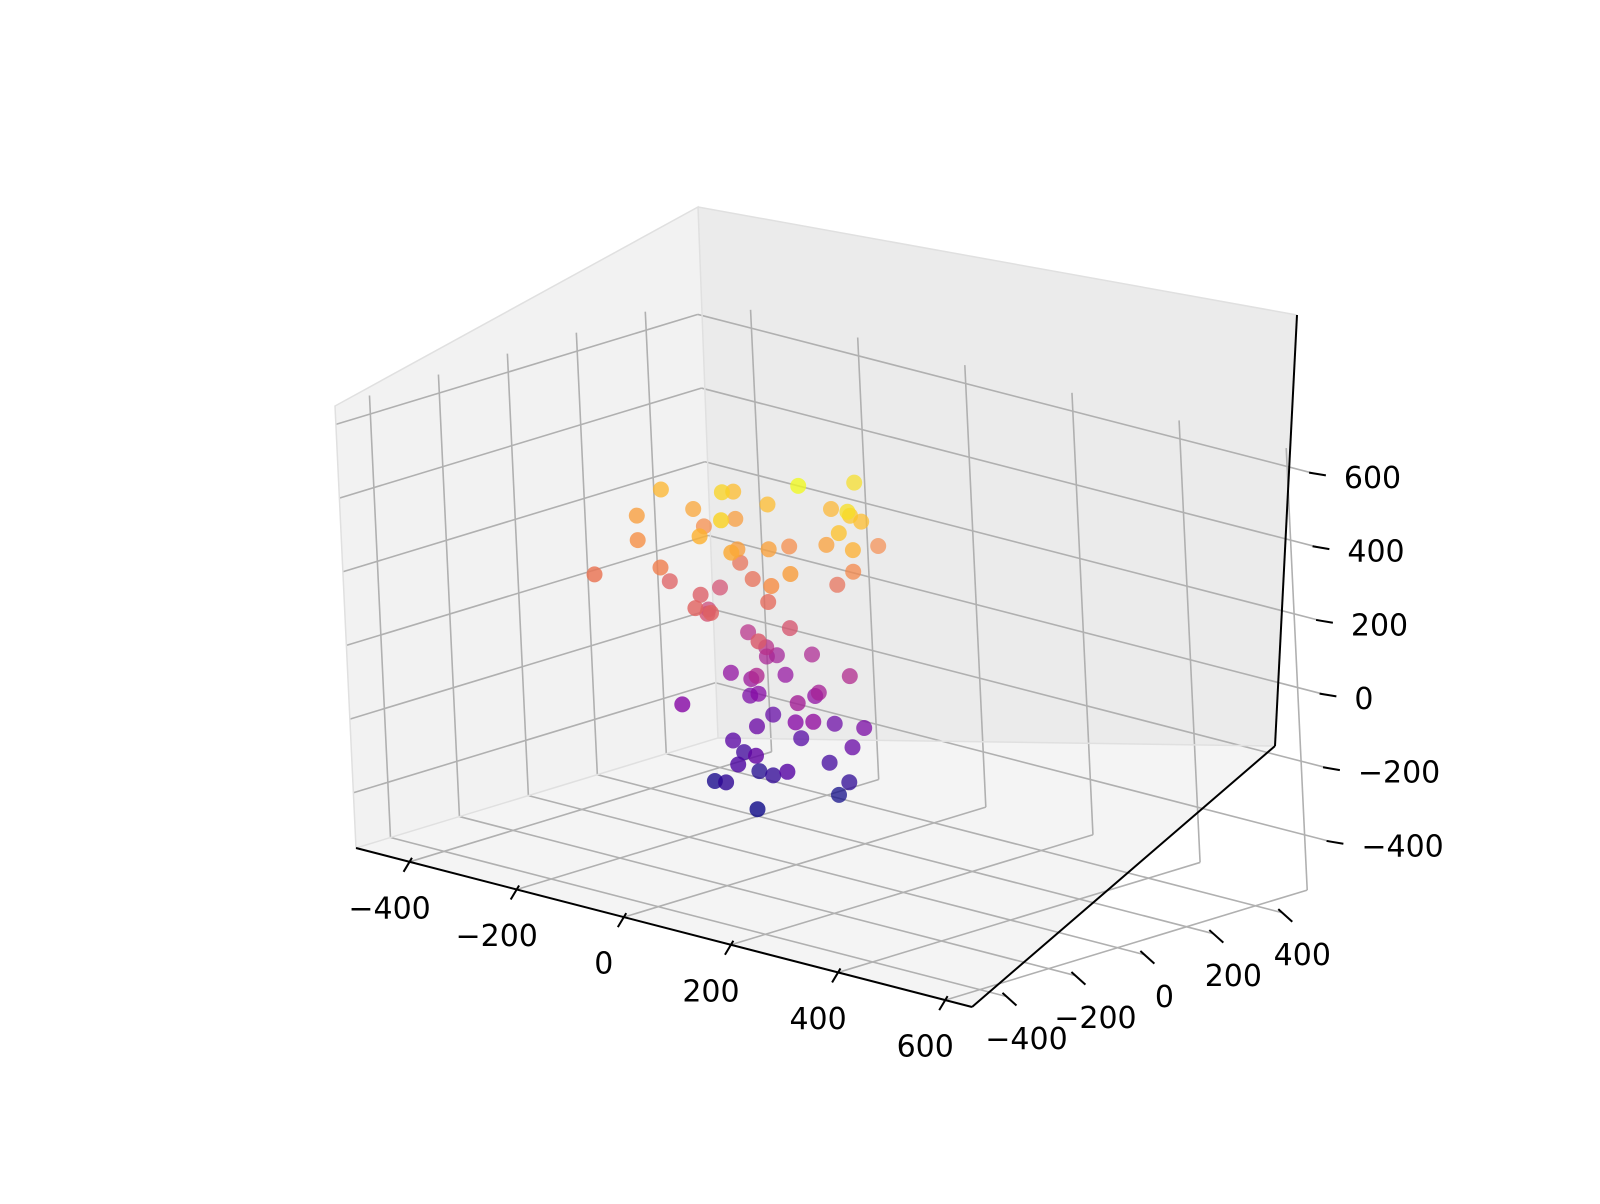 The image size is (1600, 1204). I want to click on scatter-points, so click(736, 646).